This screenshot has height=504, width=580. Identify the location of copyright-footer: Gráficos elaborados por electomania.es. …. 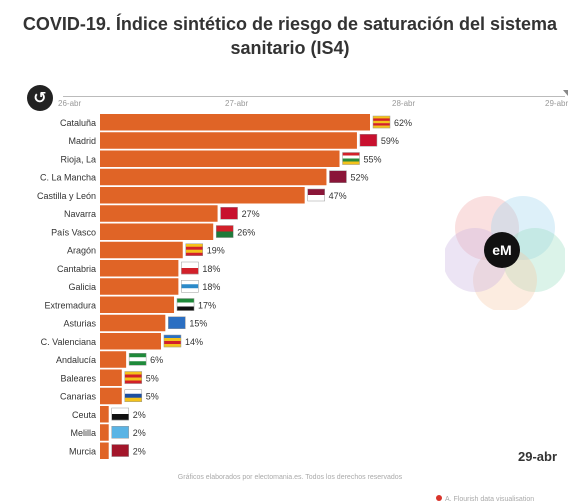
(290, 477).